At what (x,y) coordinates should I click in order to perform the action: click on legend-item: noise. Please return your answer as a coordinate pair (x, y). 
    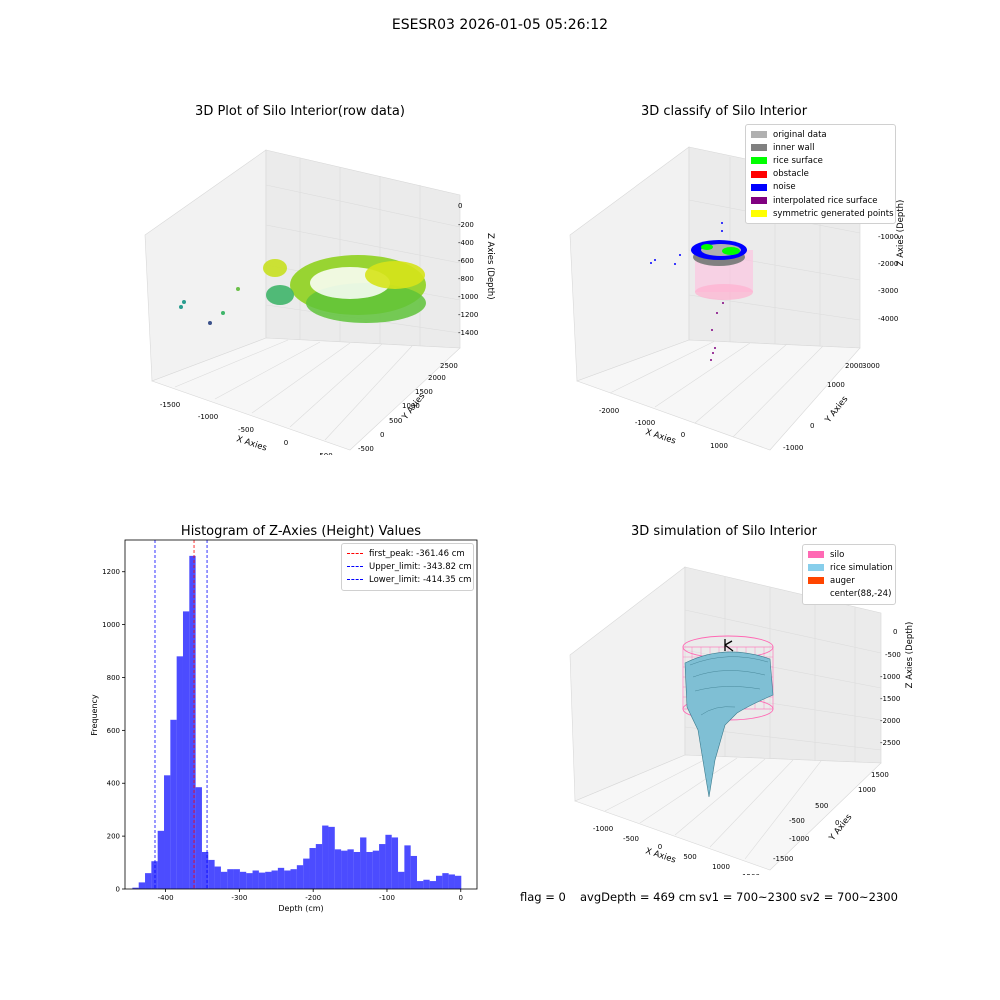
    Looking at the image, I should click on (820, 187).